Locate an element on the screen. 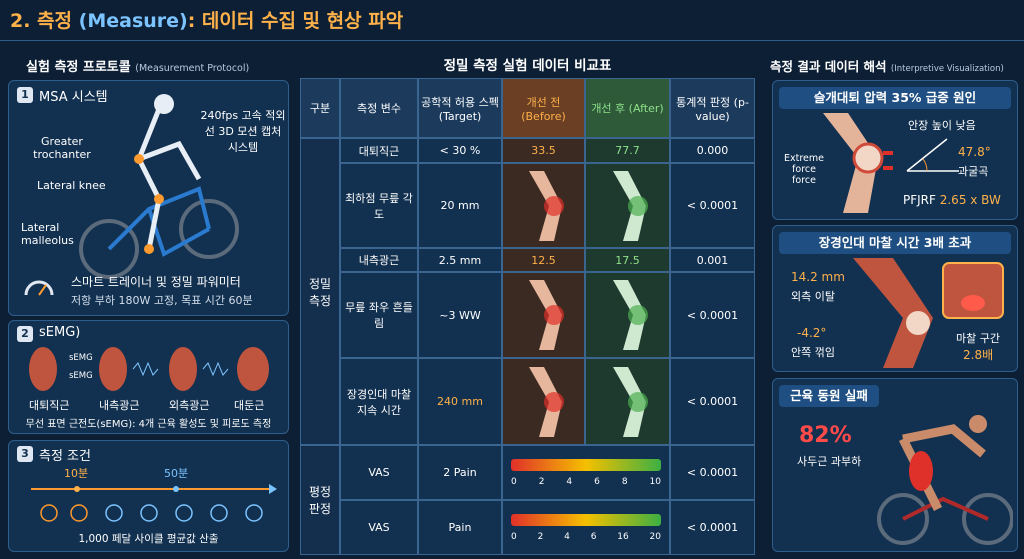  muscle-label: 대퇴직근 is located at coordinates (49, 405).